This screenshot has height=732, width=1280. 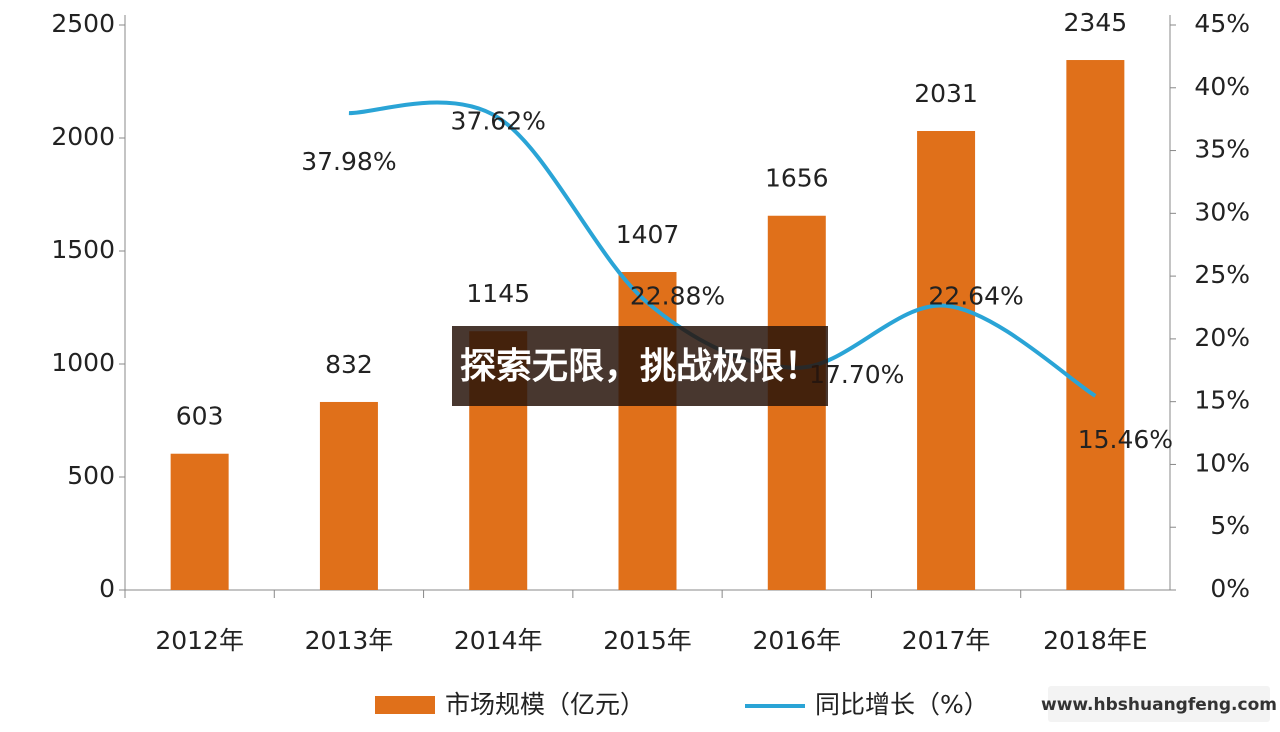 I want to click on bar-value-label: 1407, so click(x=648, y=234).